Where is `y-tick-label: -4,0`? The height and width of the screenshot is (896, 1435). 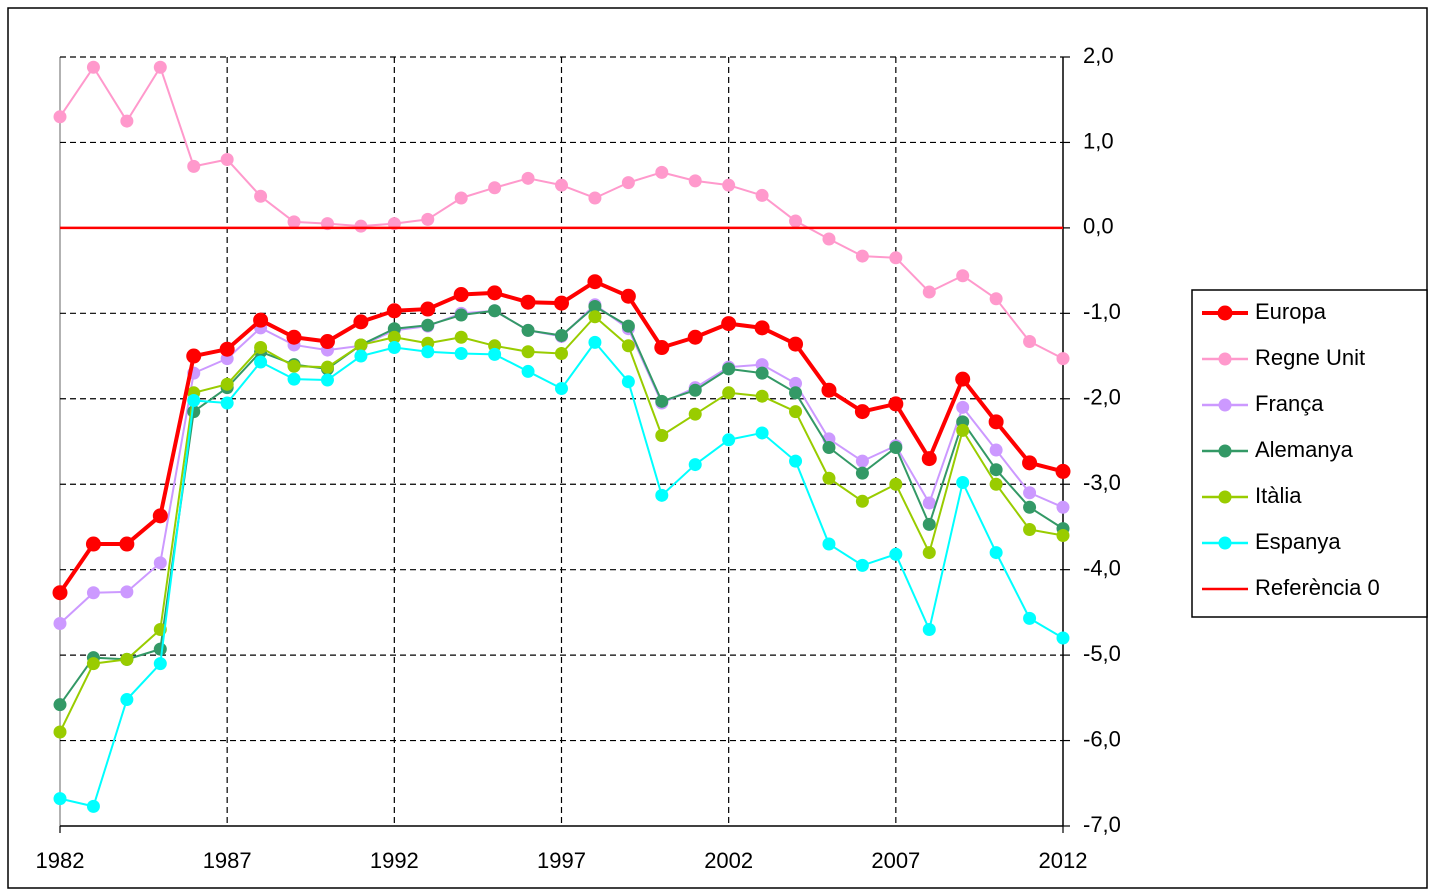 y-tick-label: -4,0 is located at coordinates (1102, 567).